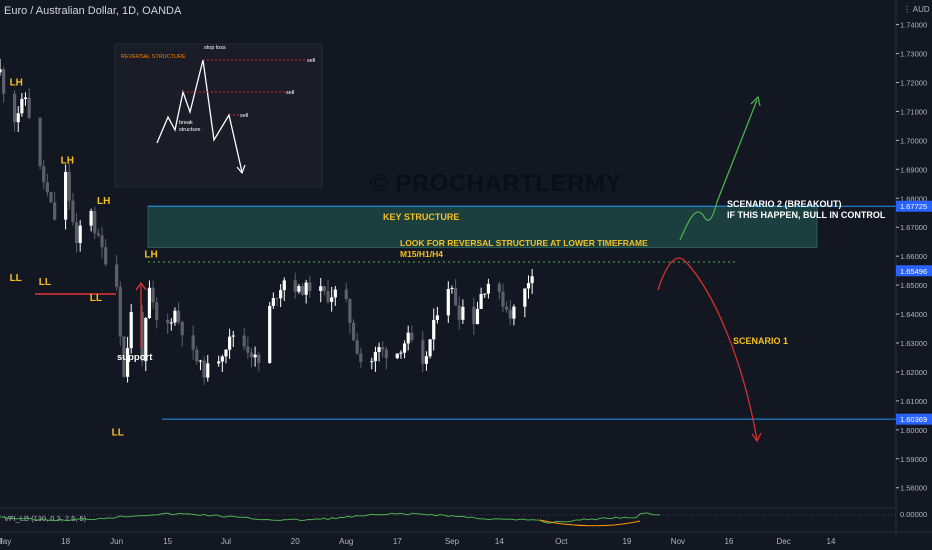 Image resolution: width=932 pixels, height=550 pixels. What do you see at coordinates (93, 11) in the screenshot?
I see `symbol-title: Euro / Australian Dollar, 1D, OANDA` at bounding box center [93, 11].